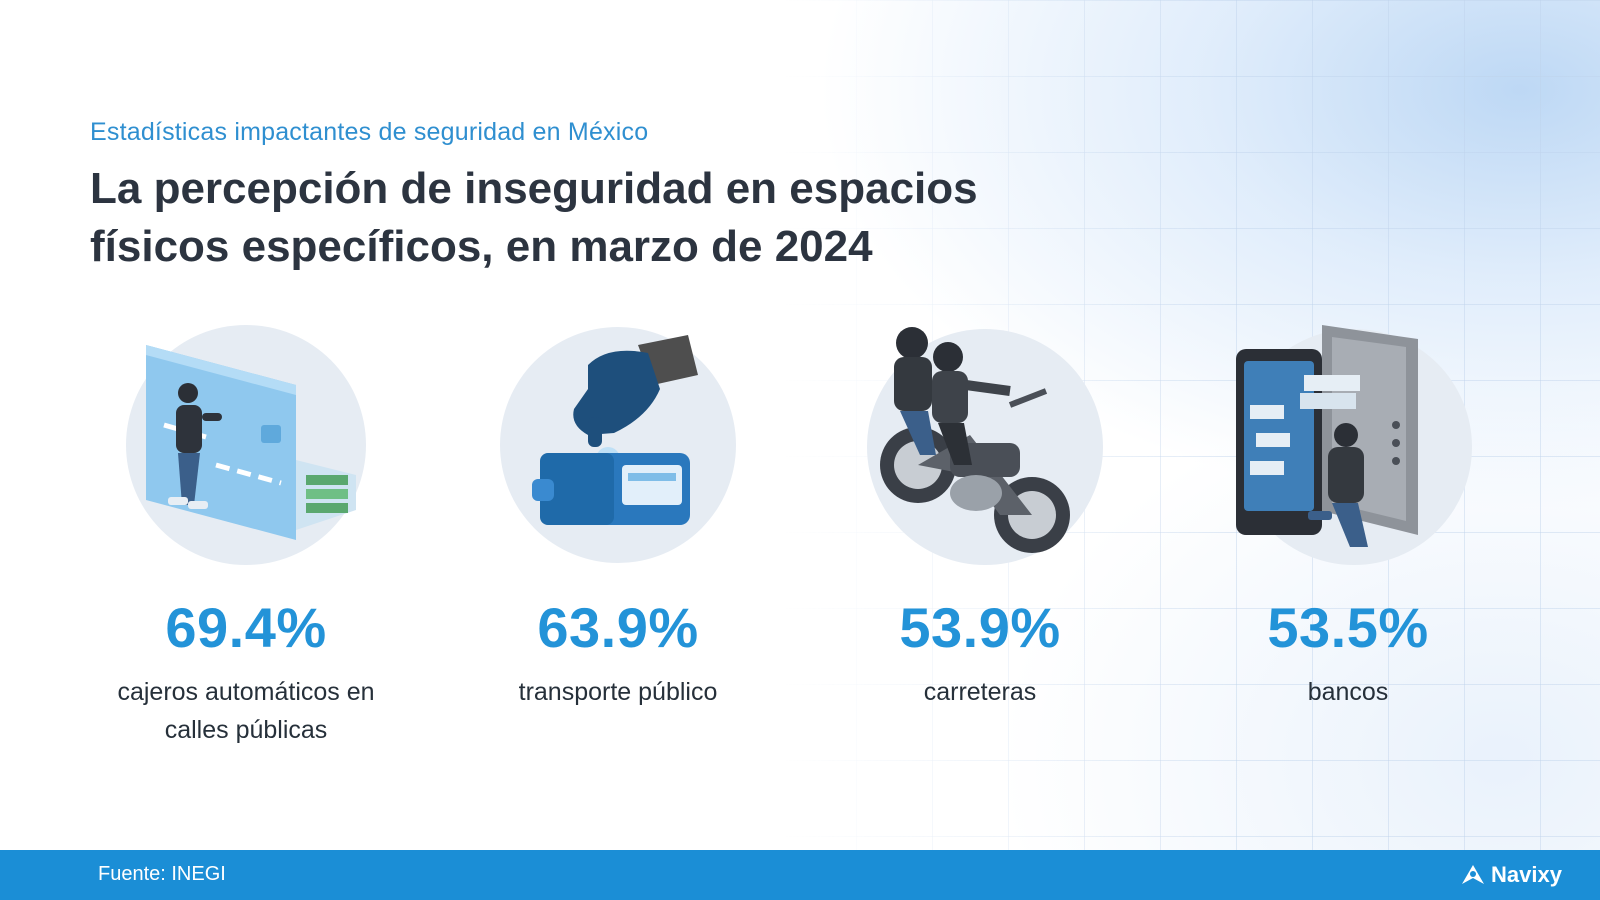  I want to click on stat-banks: 53.5% bancos, so click(1348, 518).